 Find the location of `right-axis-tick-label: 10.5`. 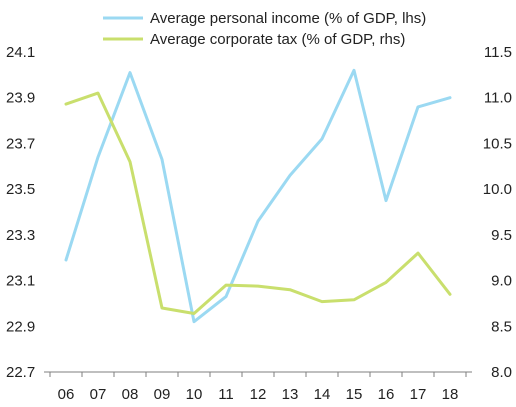

right-axis-tick-label: 10.5 is located at coordinates (497, 143).